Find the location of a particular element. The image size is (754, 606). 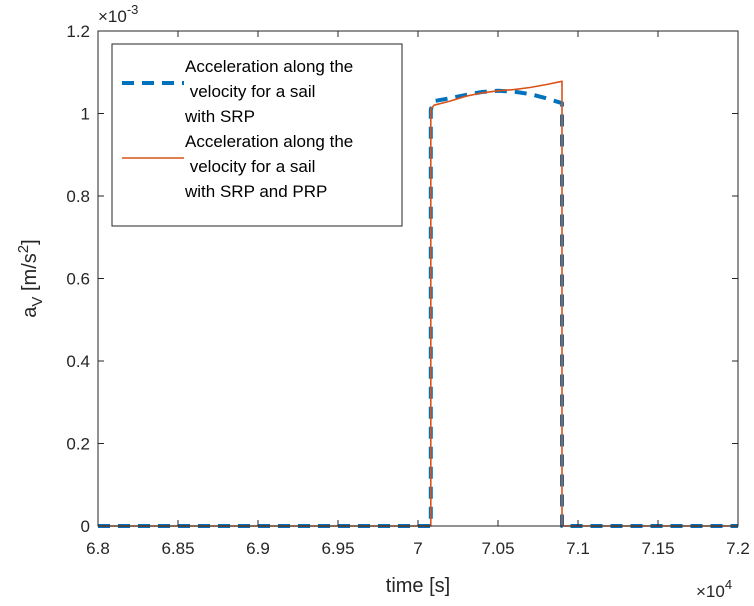

y-tick-label: 1.2 is located at coordinates (78, 31).